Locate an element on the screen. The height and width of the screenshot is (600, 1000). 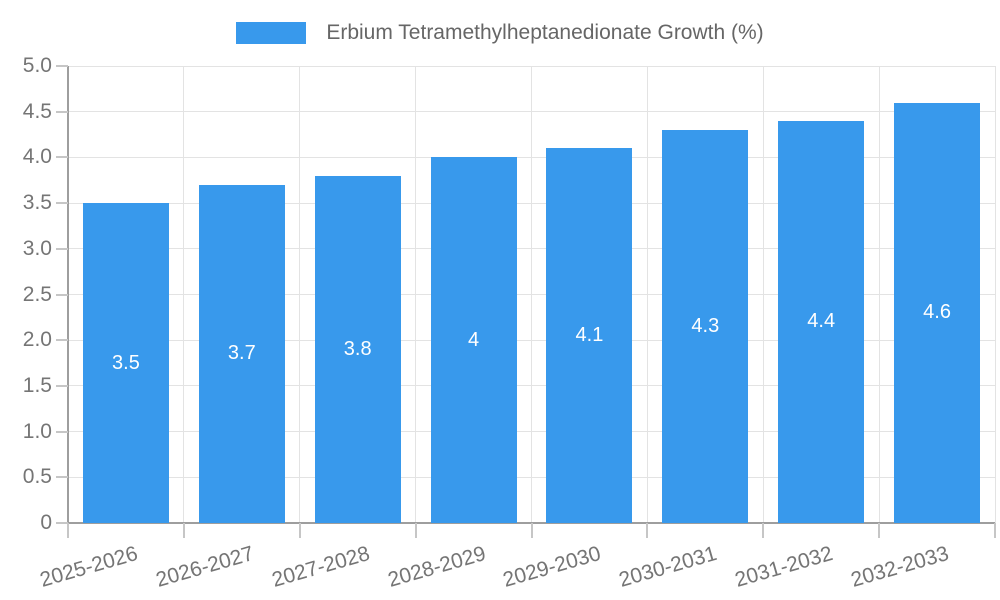
y-tick-label: 2.0 is located at coordinates (37, 340).